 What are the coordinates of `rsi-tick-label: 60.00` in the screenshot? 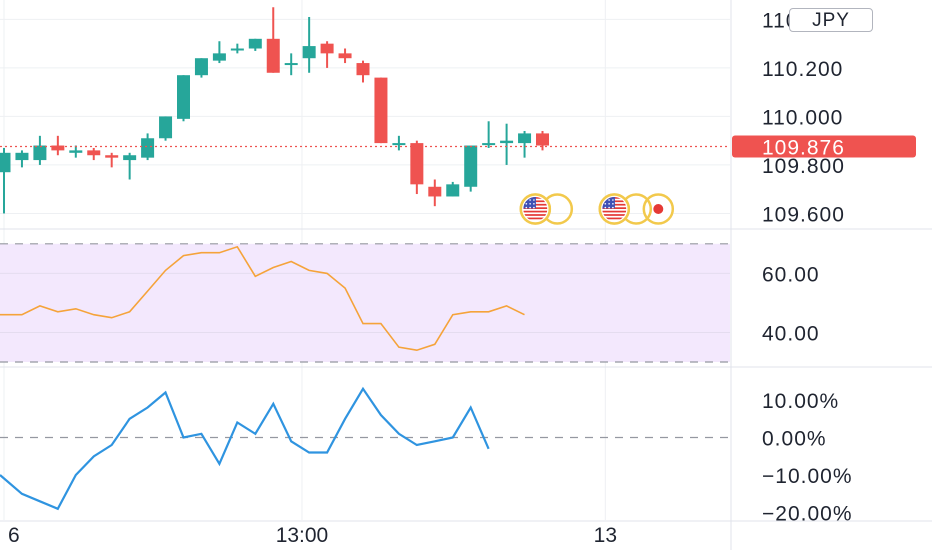 It's located at (791, 274).